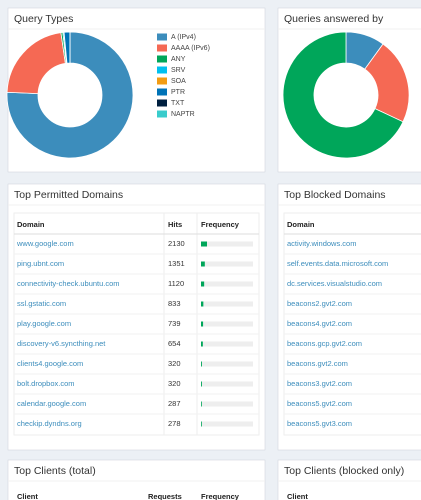 Image resolution: width=421 pixels, height=500 pixels. Describe the element at coordinates (175, 224) in the screenshot. I see `column-header: Hits` at that location.